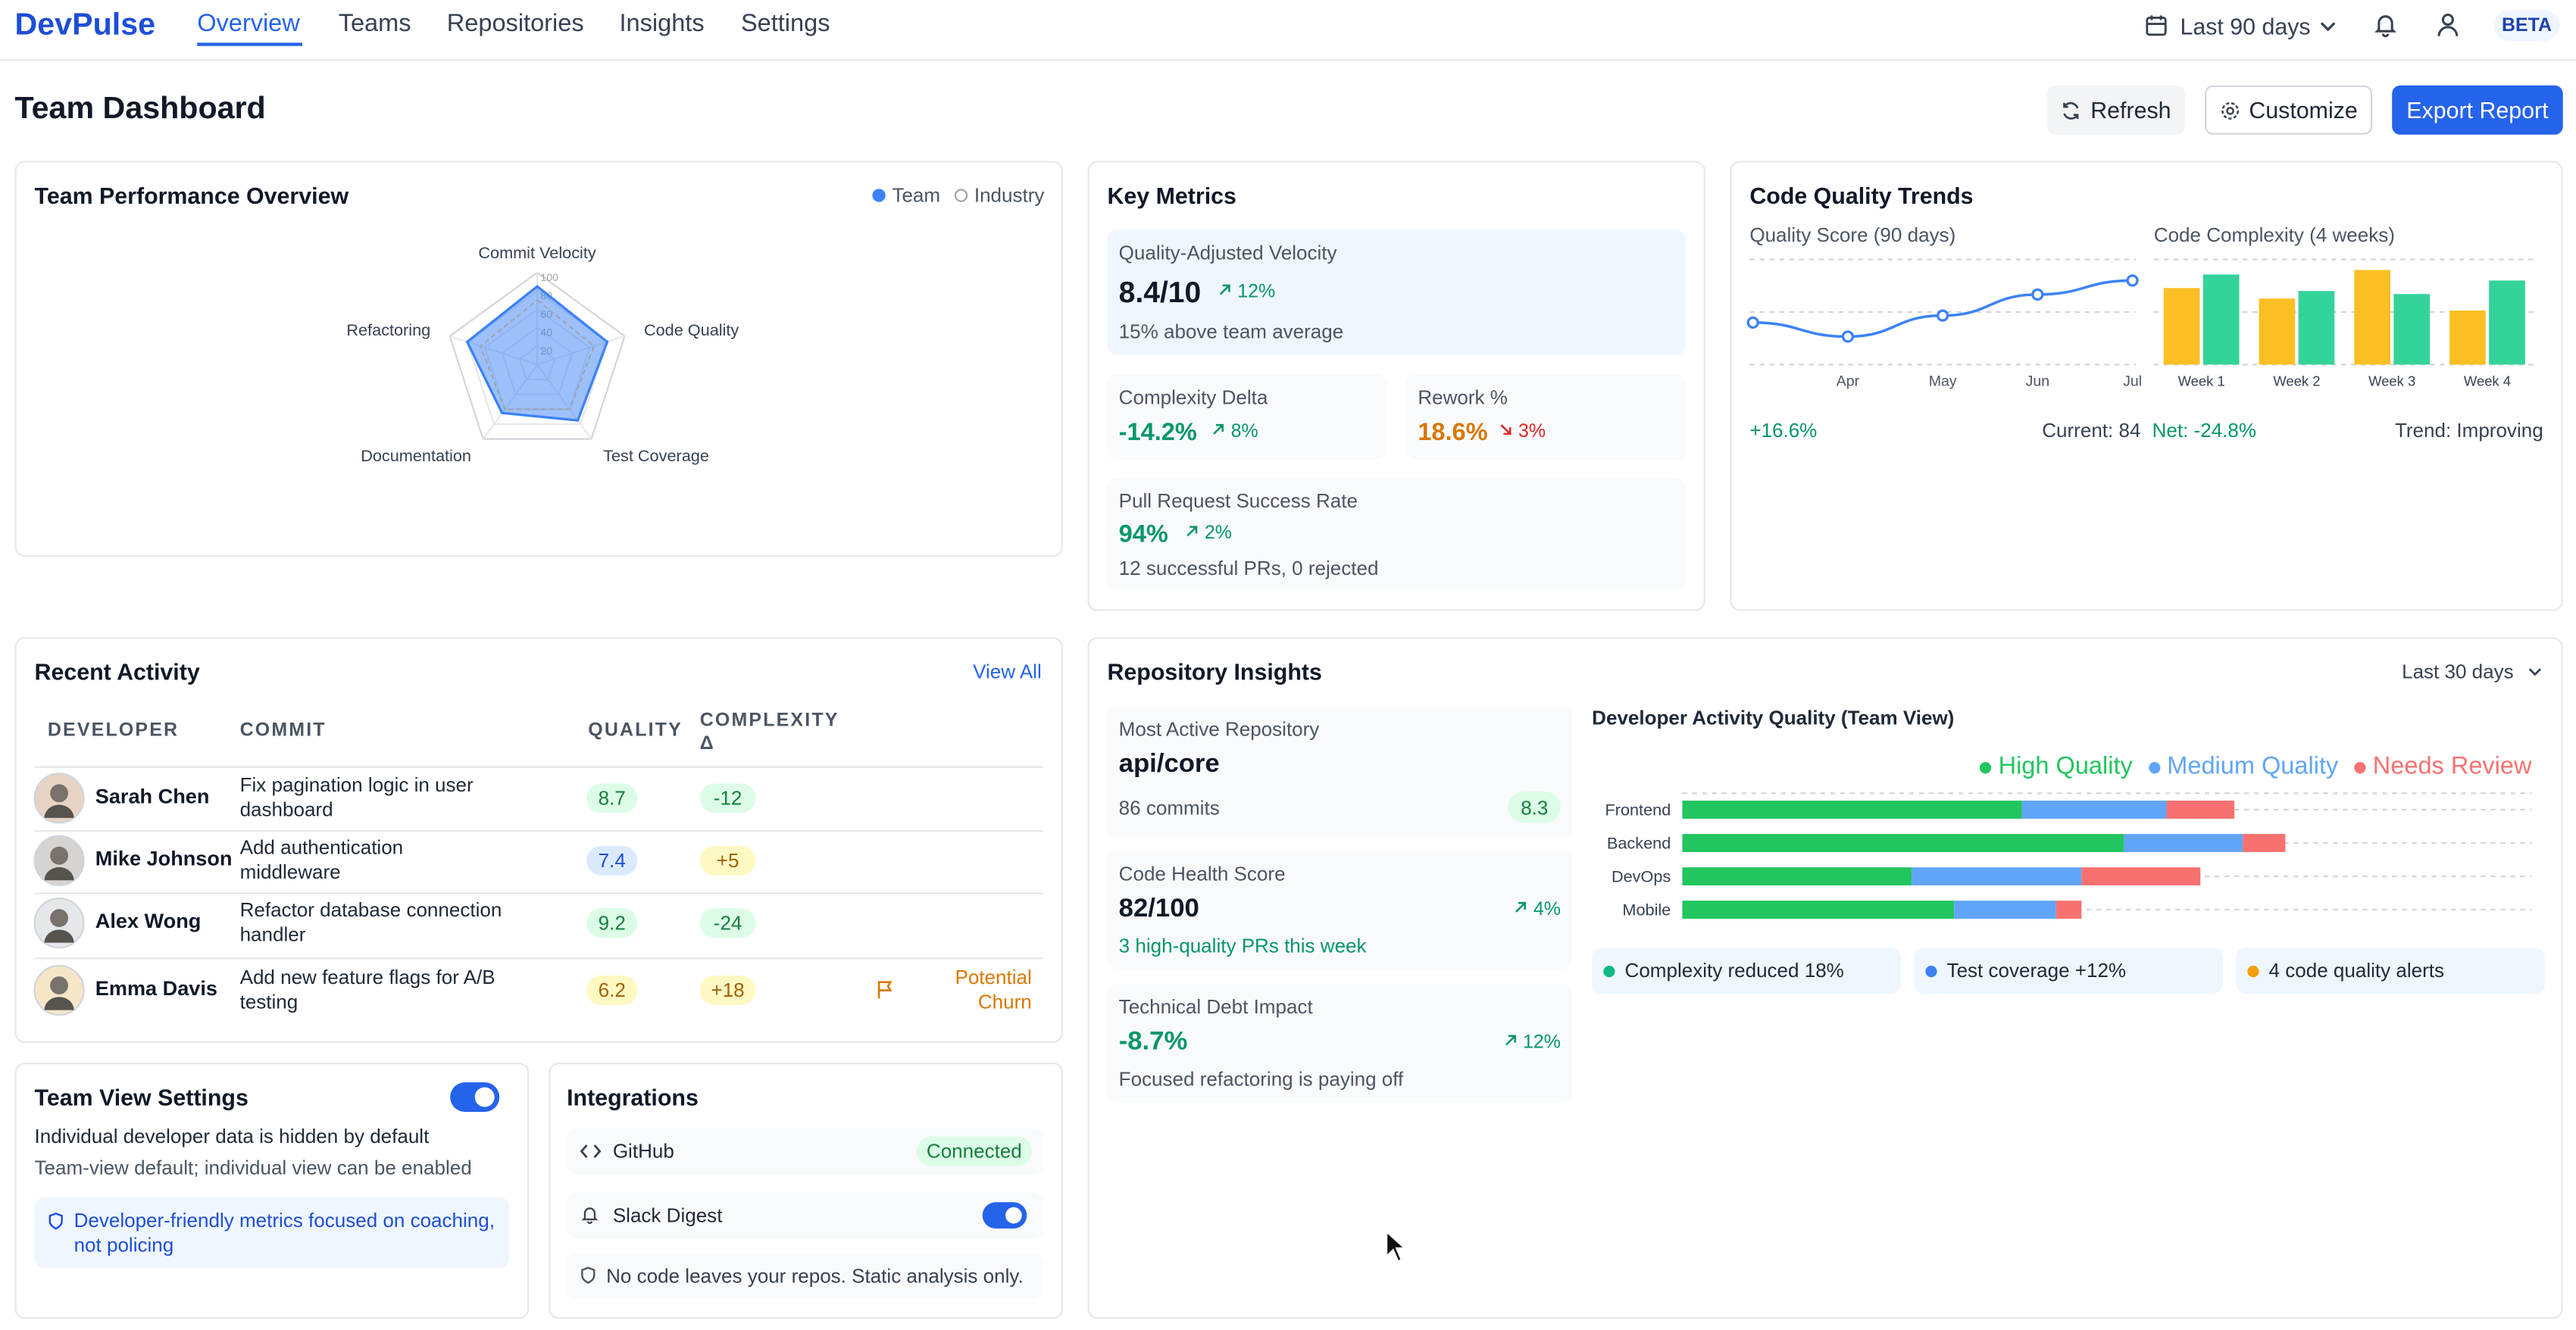 Image resolution: width=2576 pixels, height=1330 pixels. I want to click on legend-item: High Quality, so click(2056, 766).